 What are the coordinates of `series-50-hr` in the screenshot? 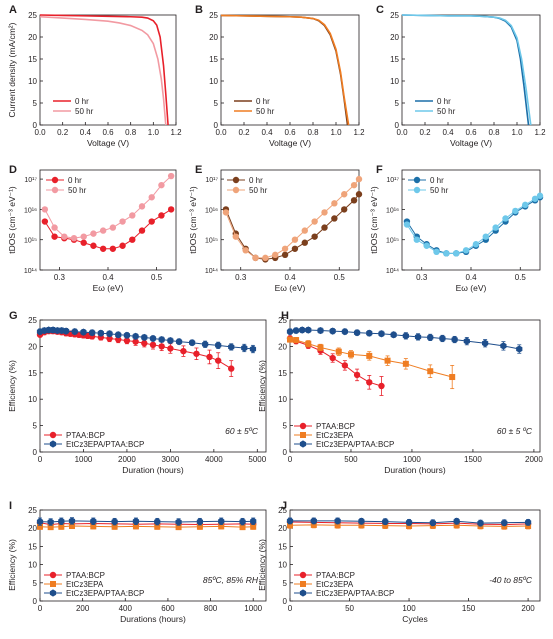 It's located at (108, 207).